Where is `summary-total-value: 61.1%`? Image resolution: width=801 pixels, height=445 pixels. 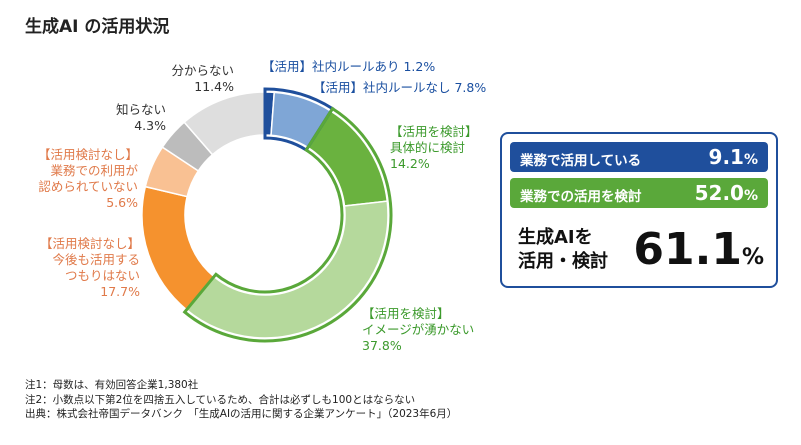
summary-total-value: 61.1% is located at coordinates (698, 249).